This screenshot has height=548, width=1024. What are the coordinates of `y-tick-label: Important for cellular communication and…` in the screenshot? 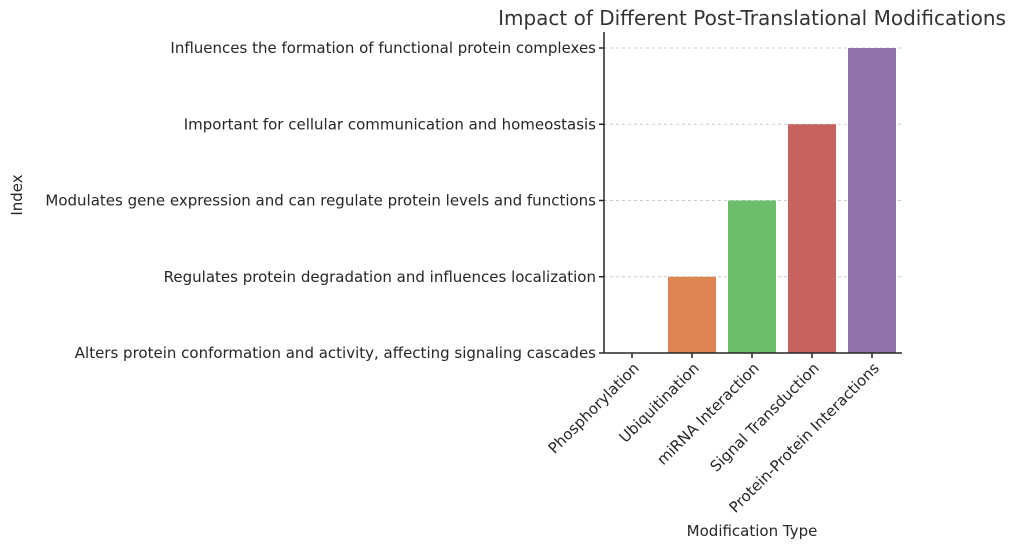 It's located at (390, 124).